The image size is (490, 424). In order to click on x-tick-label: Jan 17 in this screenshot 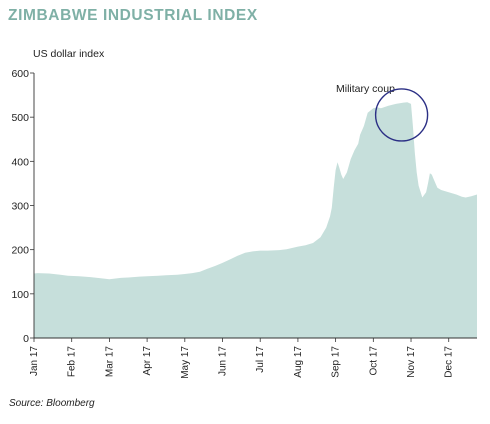, I will do `click(34, 361)`.